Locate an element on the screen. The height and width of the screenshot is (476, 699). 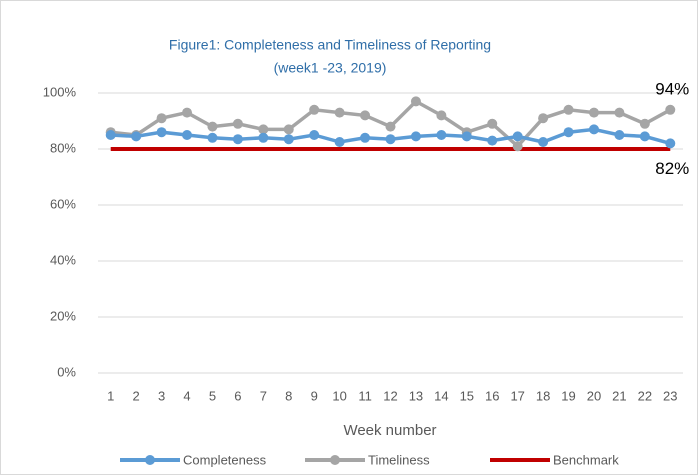
x-tick-label: 6 is located at coordinates (237, 395).